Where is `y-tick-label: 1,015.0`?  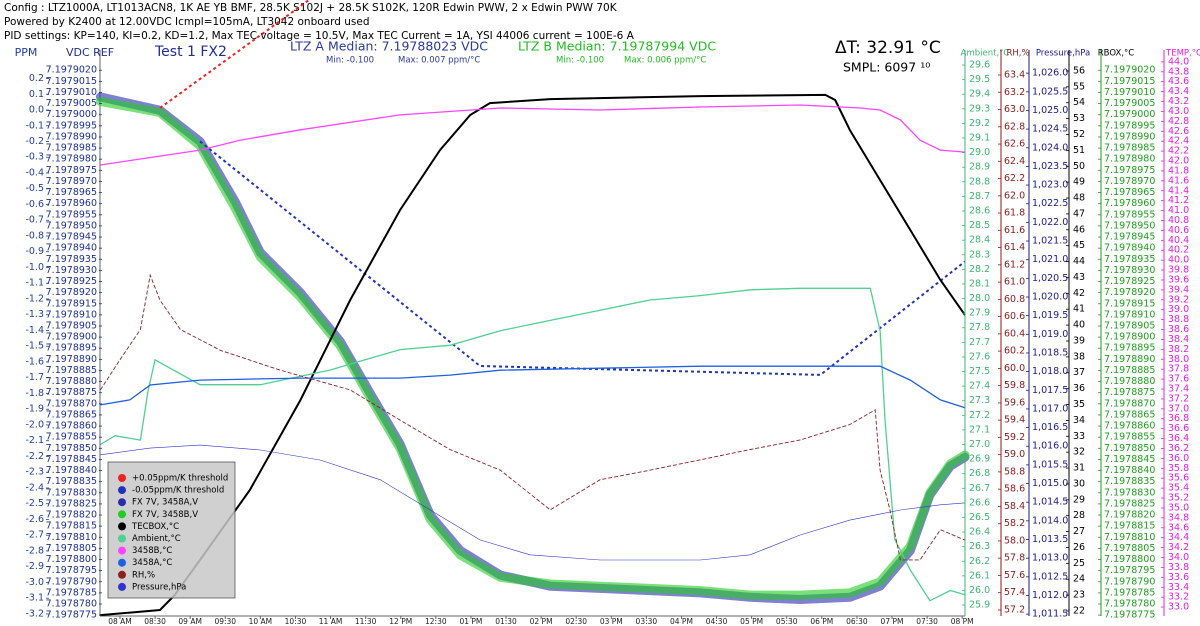 y-tick-label: 1,015.0 is located at coordinates (1050, 483).